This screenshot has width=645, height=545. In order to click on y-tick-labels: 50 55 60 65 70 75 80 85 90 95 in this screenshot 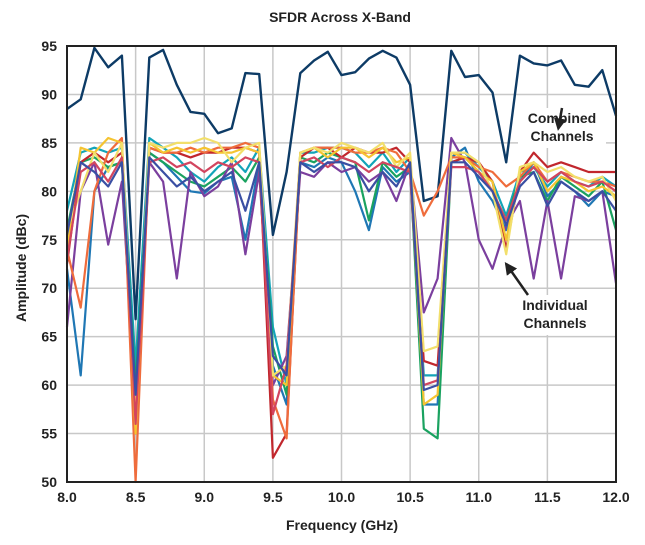, I will do `click(49, 264)`.